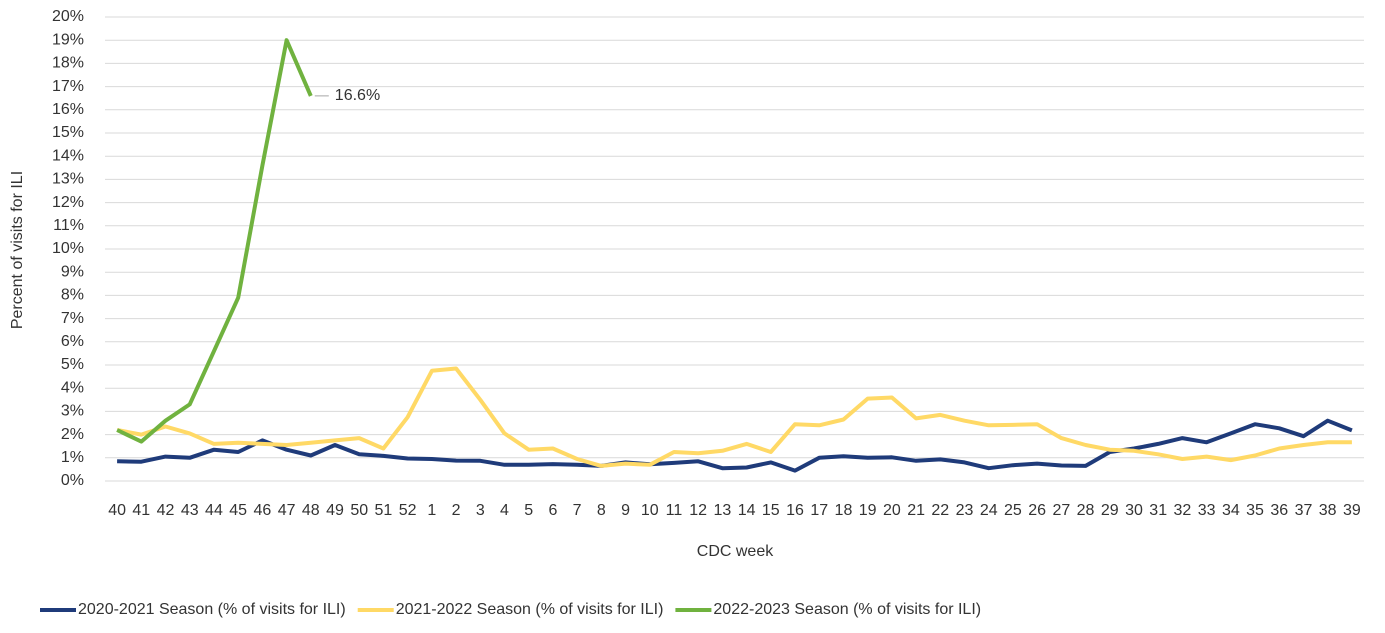 Image resolution: width=1385 pixels, height=633 pixels. I want to click on x-tick-label: 27, so click(1061, 510).